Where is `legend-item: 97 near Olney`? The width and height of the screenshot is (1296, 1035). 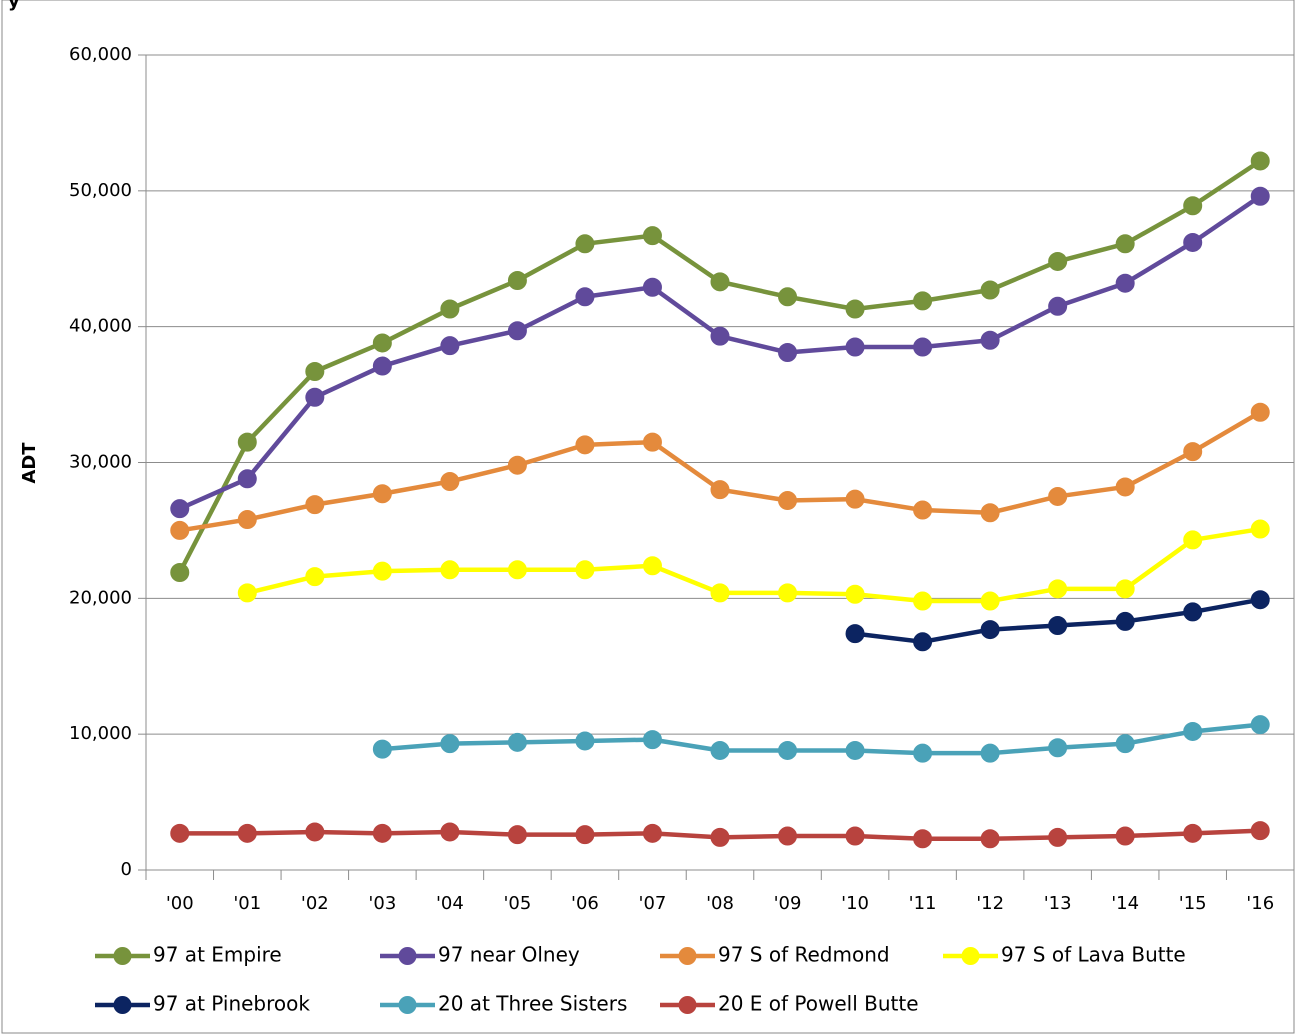
legend-item: 97 near Olney is located at coordinates (480, 955).